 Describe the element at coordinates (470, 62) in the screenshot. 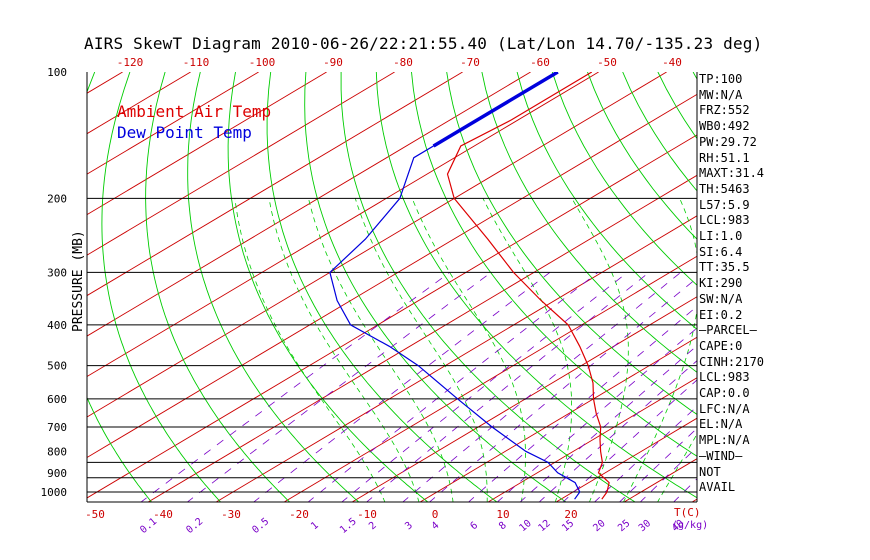

I see `top-temp-tick-label: -70` at that location.